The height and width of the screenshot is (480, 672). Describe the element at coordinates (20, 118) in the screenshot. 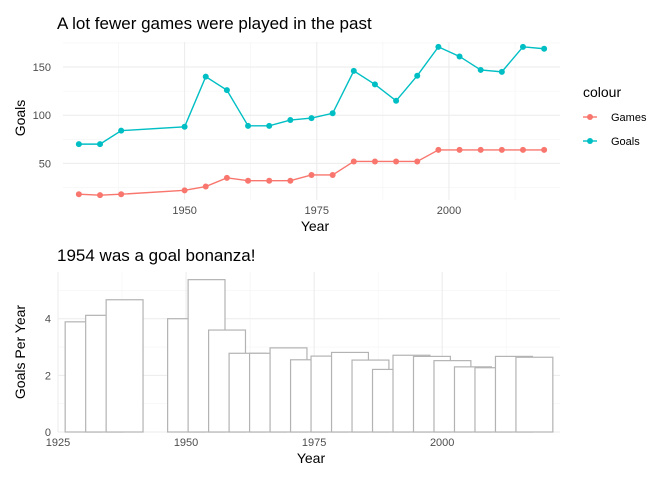

I see `top-y-axis-title: Goals` at that location.